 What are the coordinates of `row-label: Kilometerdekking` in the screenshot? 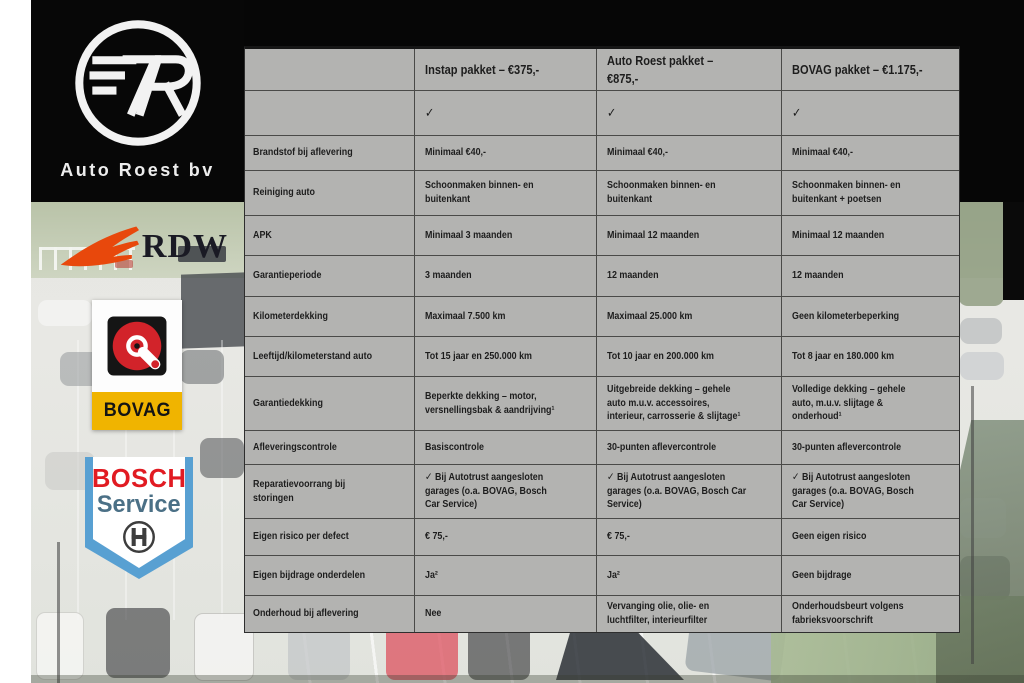 It's located at (329, 316).